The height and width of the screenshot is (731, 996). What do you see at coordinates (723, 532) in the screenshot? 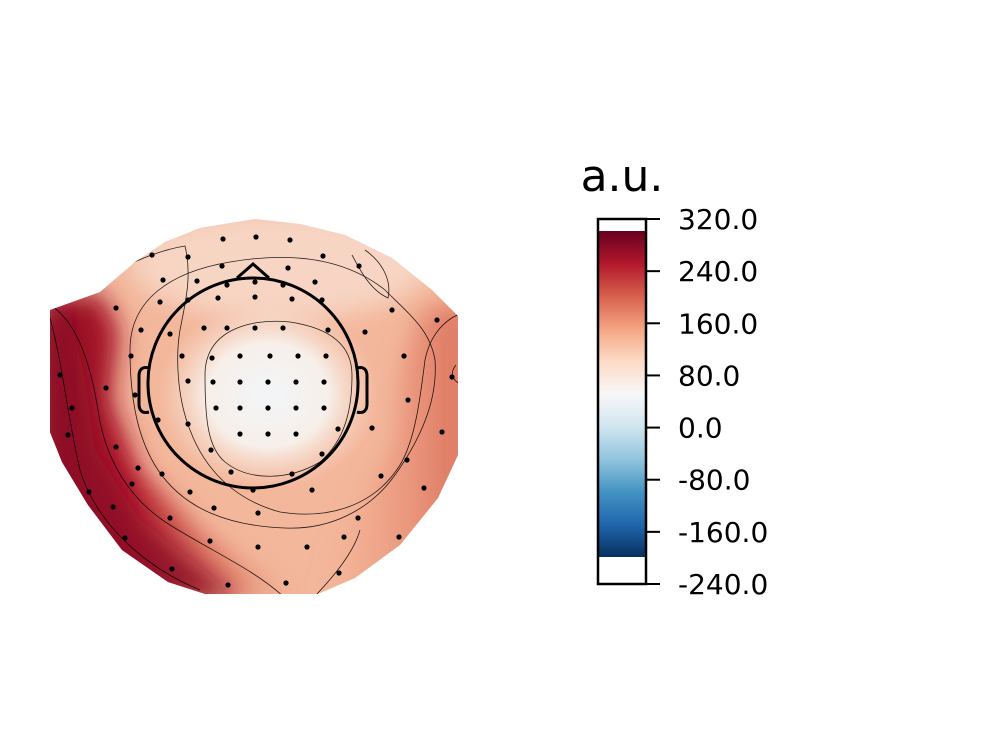
I see `colorbar-tick-label: -160.0` at bounding box center [723, 532].